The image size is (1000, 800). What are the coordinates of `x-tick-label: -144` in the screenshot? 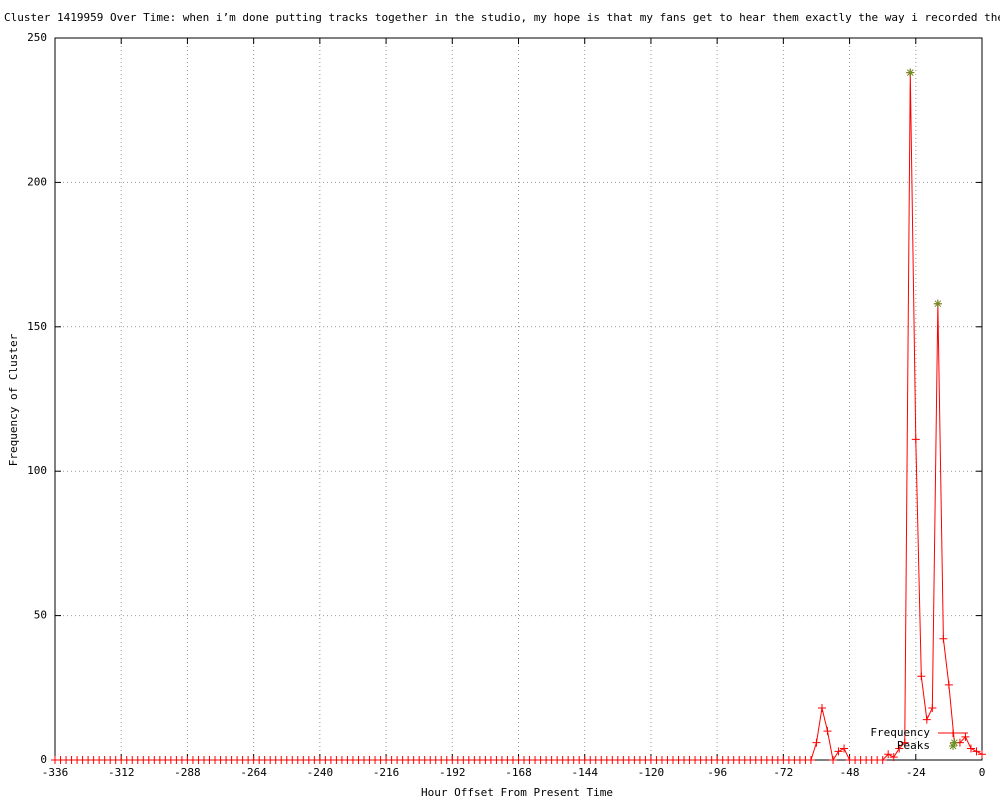 It's located at (584, 772).